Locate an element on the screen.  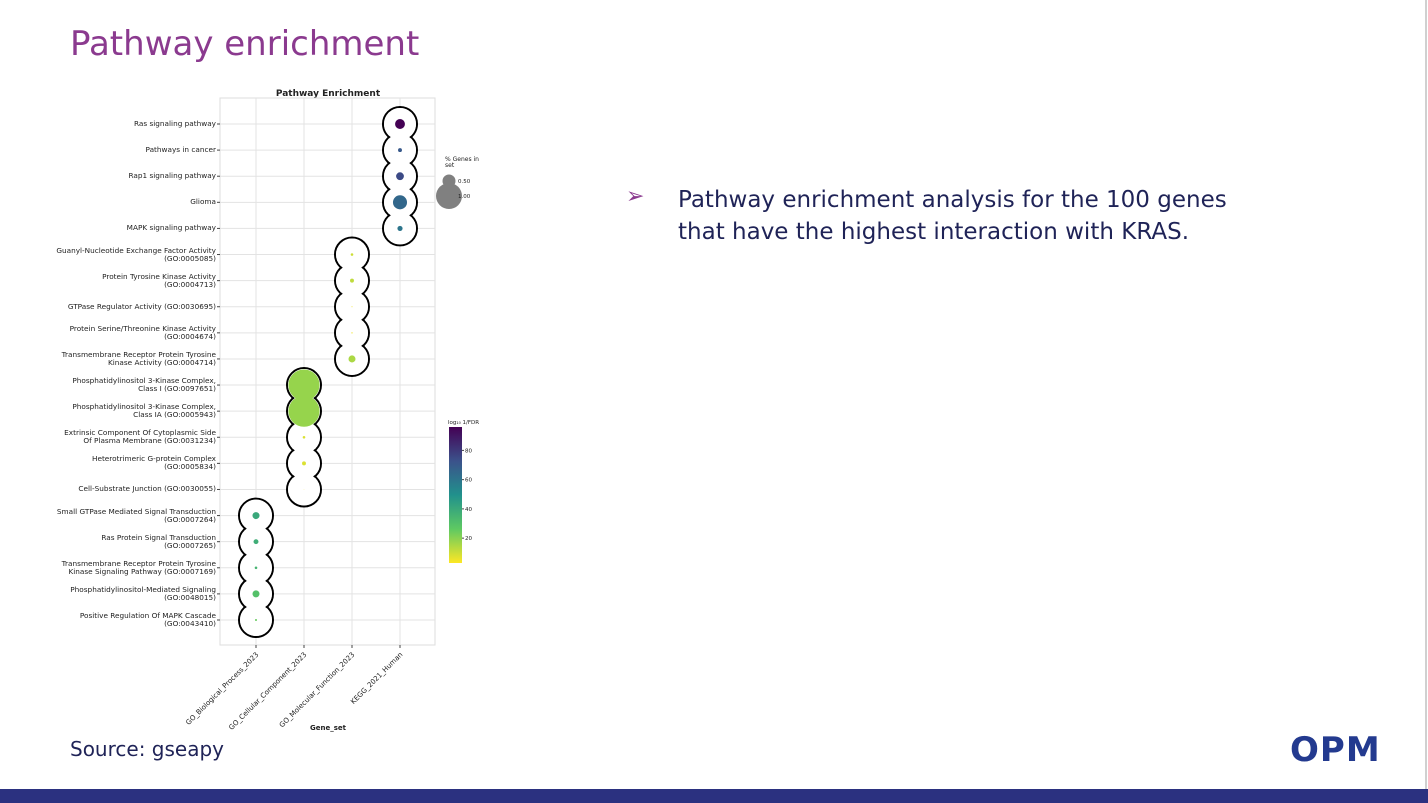
y-tick-label: GTPase Regulator Activity (GO:0030695) is located at coordinates (141, 306).